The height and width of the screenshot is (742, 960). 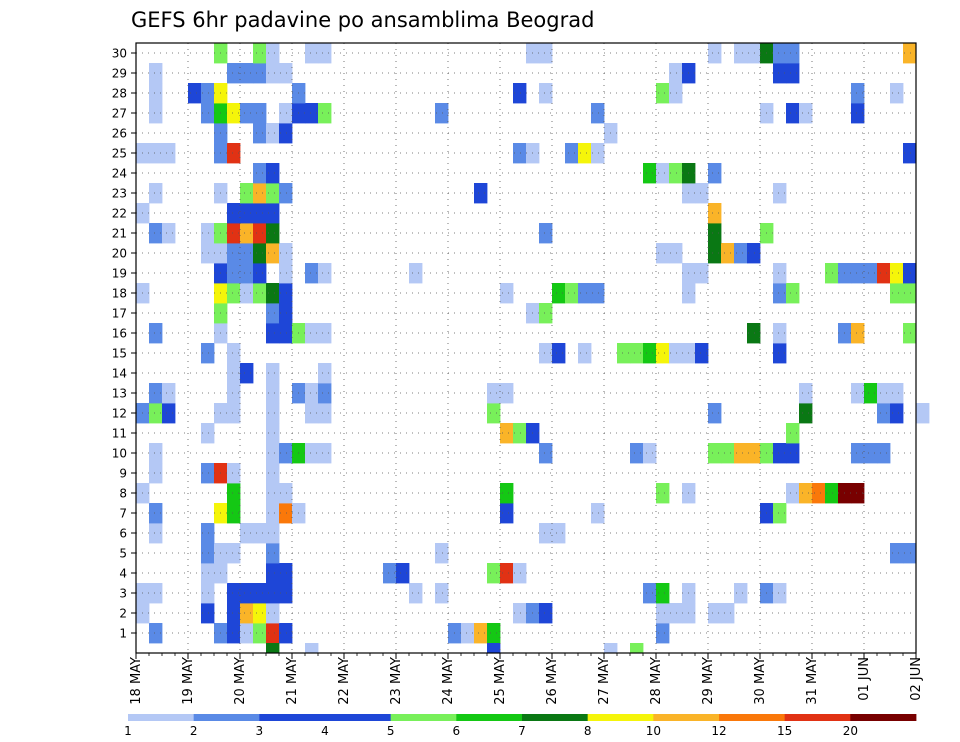 What do you see at coordinates (588, 731) in the screenshot?
I see `legend-label: 8` at bounding box center [588, 731].